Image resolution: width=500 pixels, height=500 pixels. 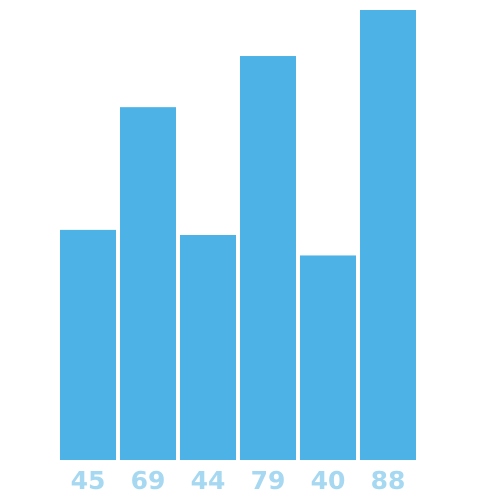 I want to click on bar-label: 88, so click(x=388, y=480).